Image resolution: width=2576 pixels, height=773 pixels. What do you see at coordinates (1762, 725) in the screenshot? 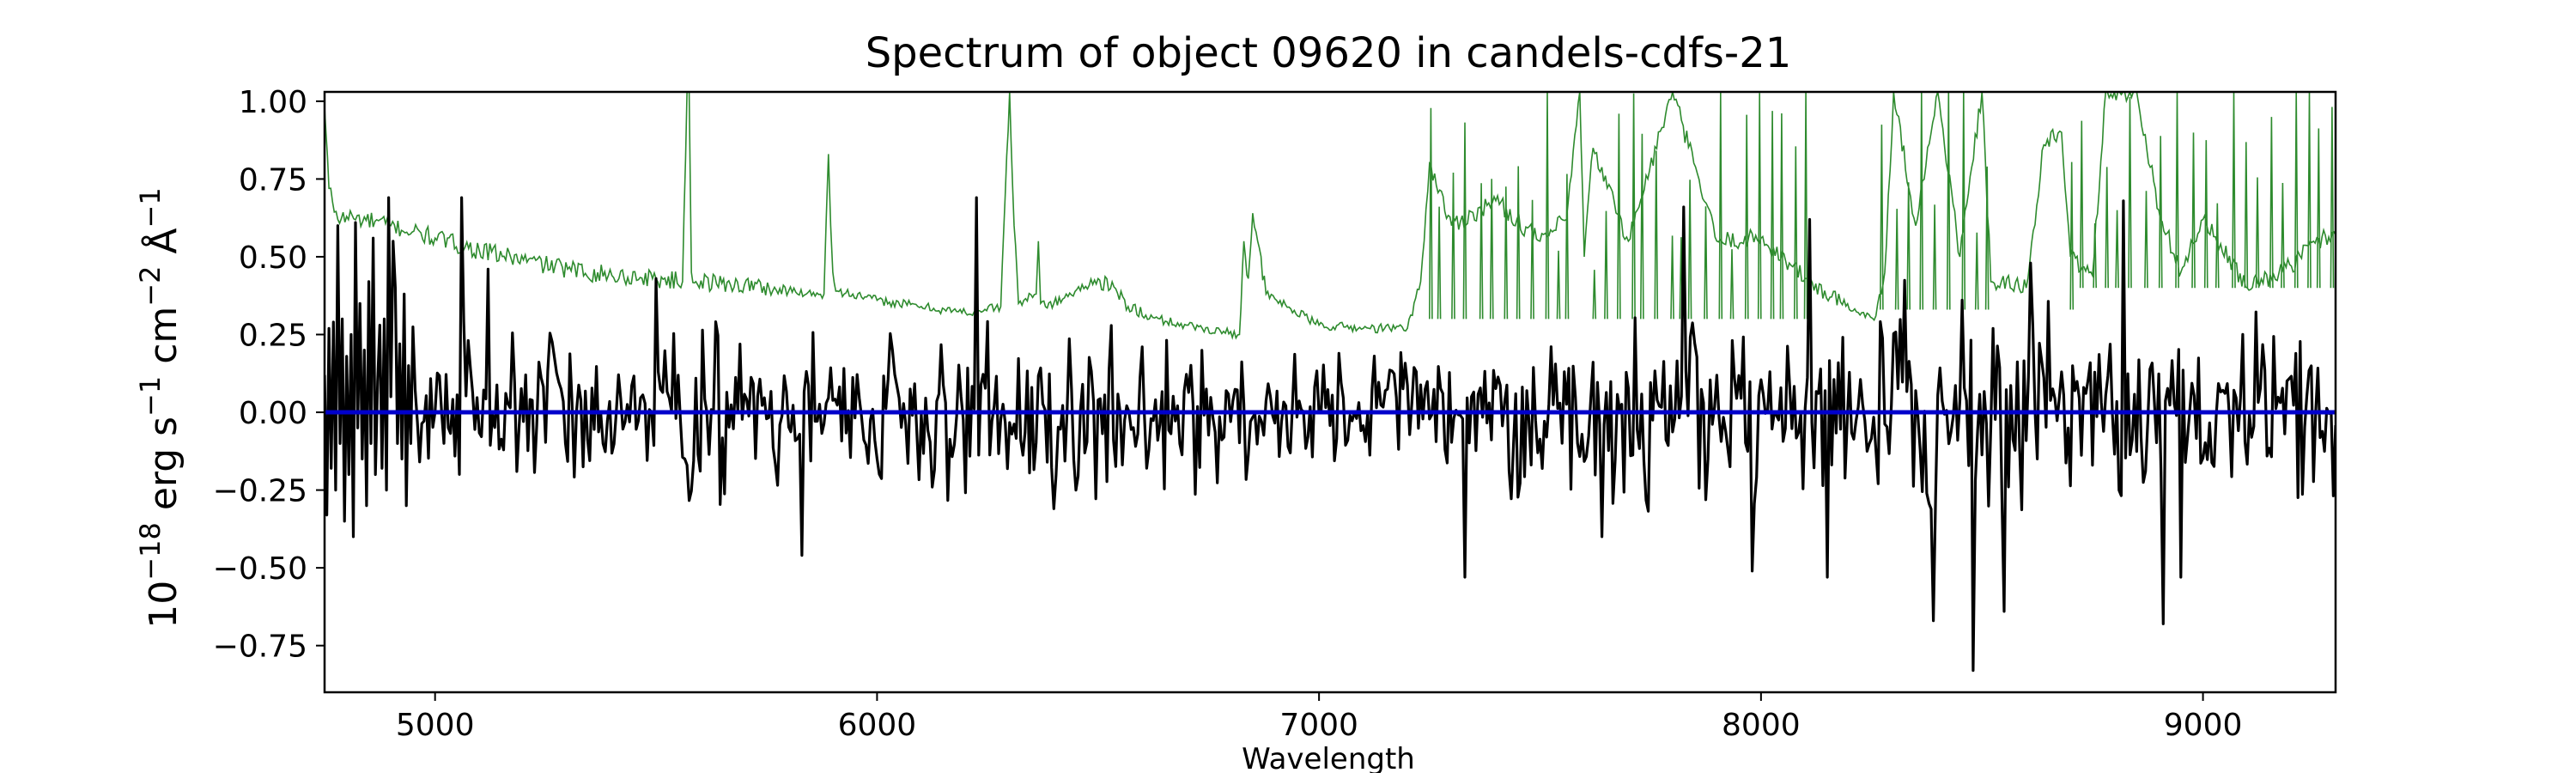
I see `x-tick-label-8000: 8000` at bounding box center [1762, 725].